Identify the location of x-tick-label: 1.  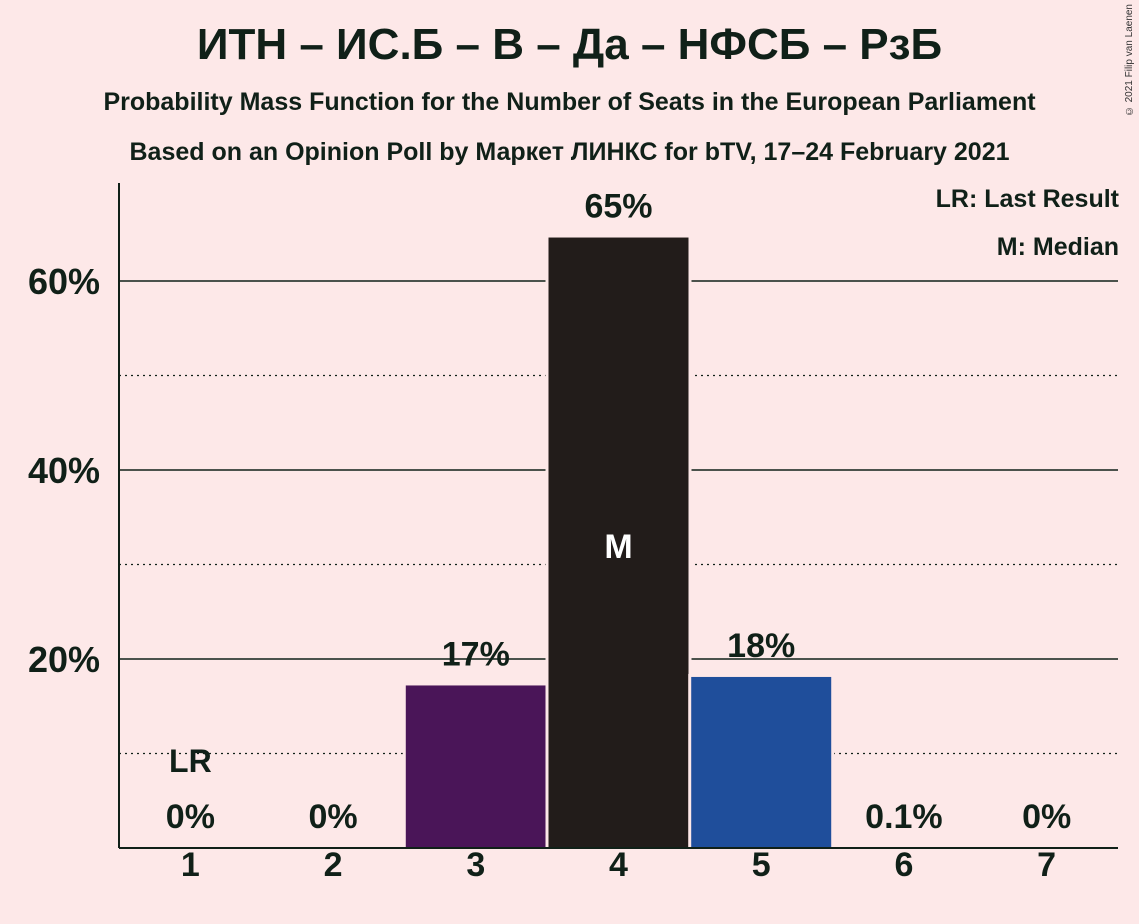
(190, 865).